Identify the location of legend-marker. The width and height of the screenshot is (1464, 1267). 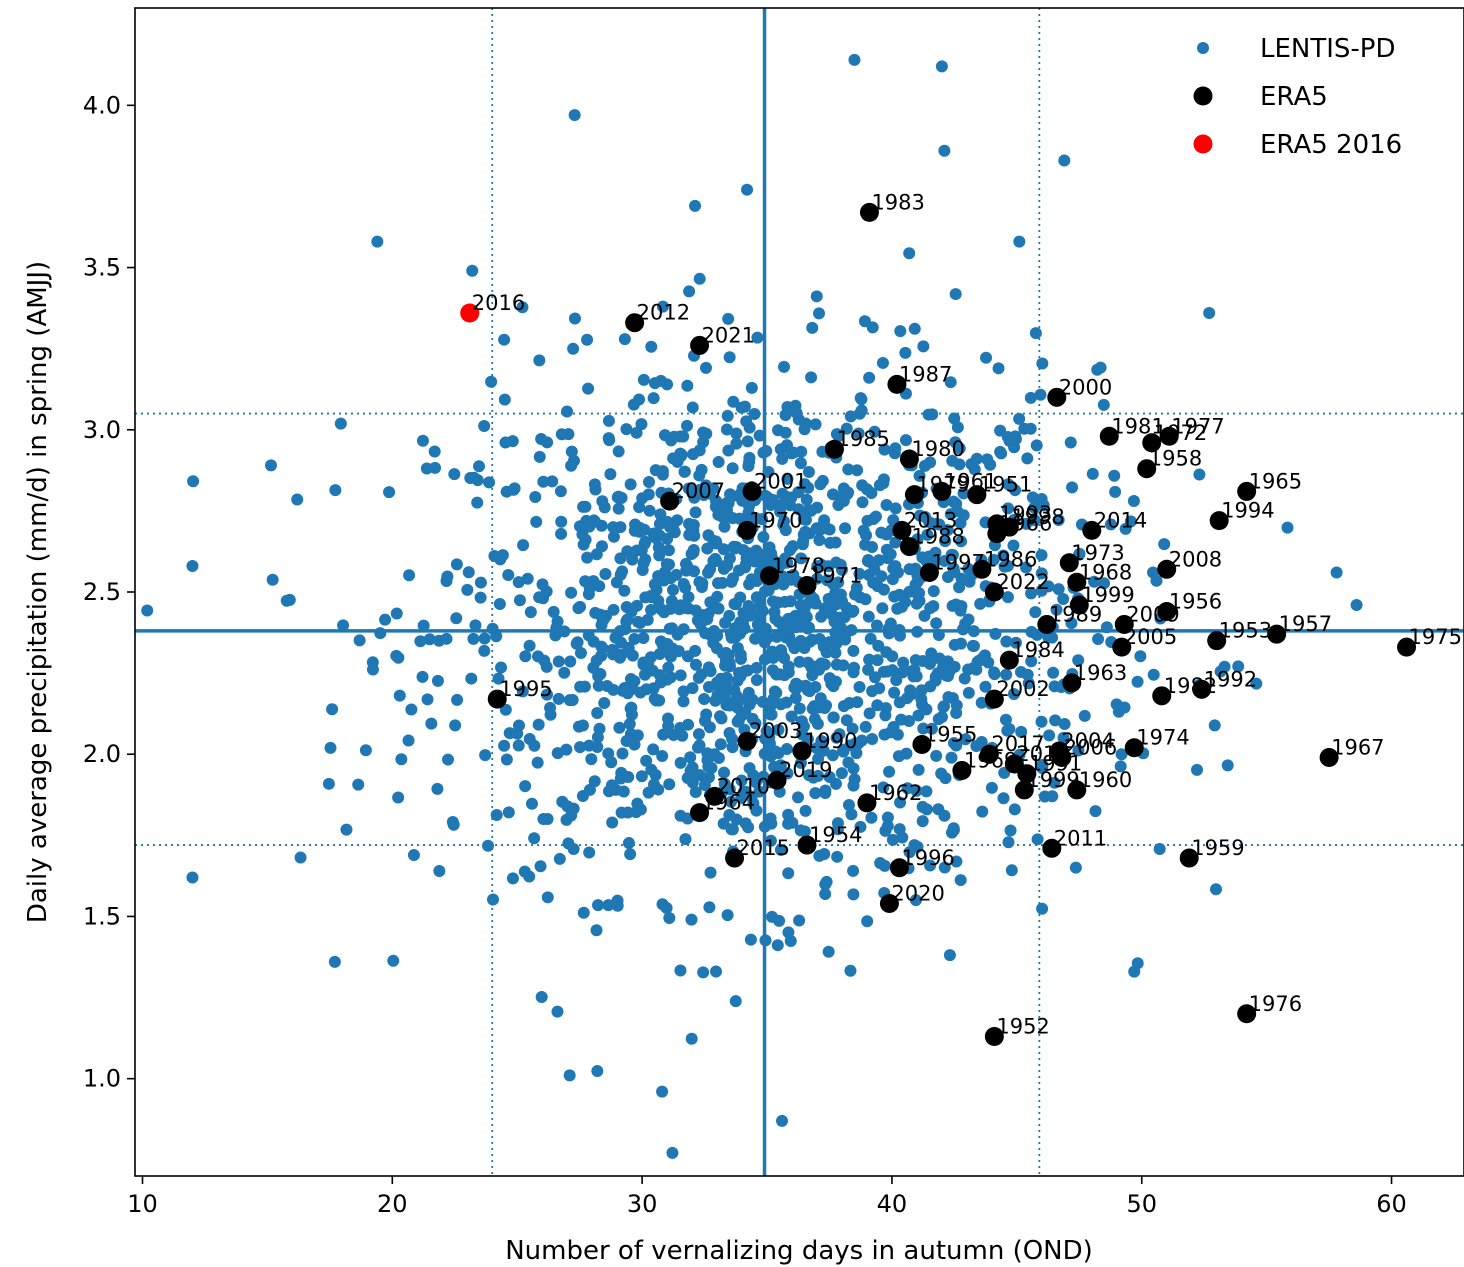
(1203, 96).